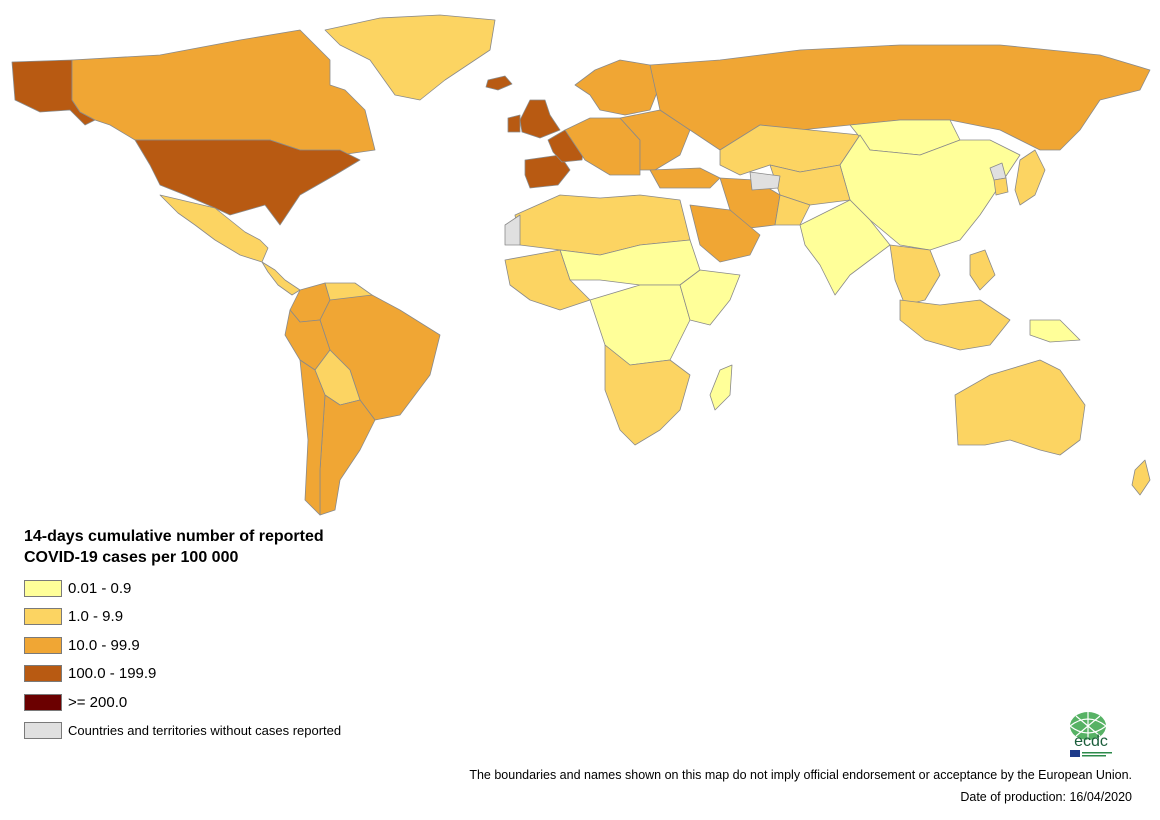  Describe the element at coordinates (512, 230) in the screenshot. I see `region-western-sahara` at that location.